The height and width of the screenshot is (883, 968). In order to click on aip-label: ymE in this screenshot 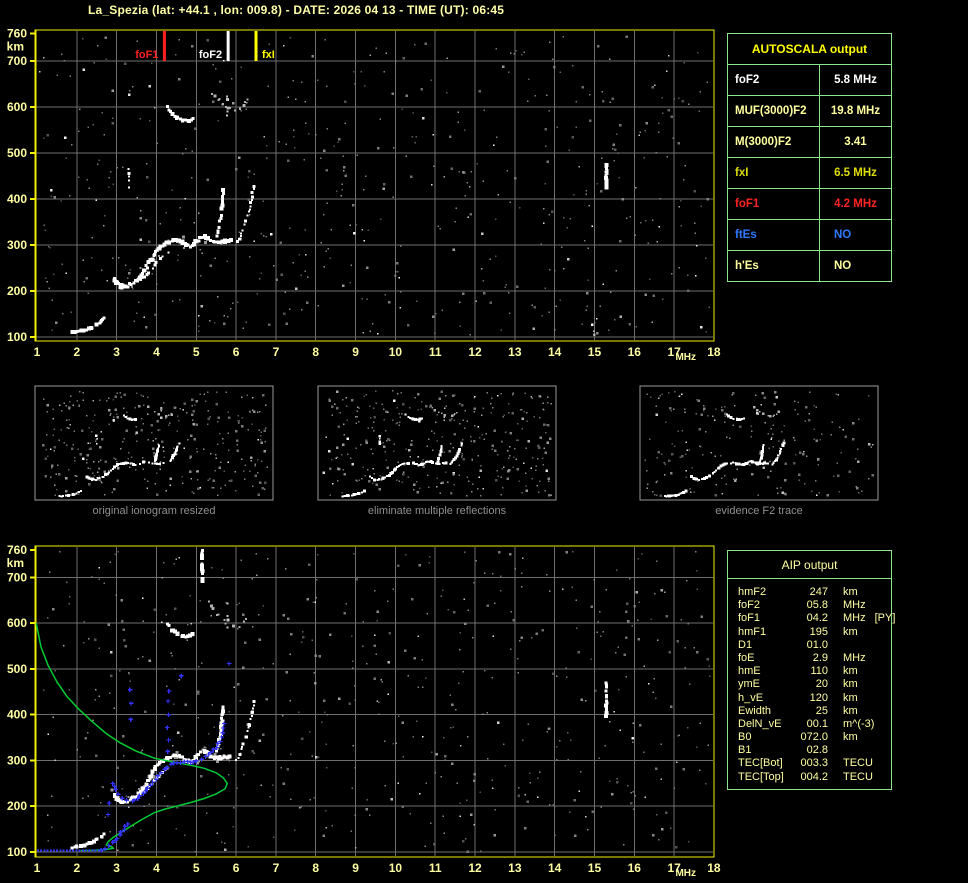, I will do `click(749, 684)`.